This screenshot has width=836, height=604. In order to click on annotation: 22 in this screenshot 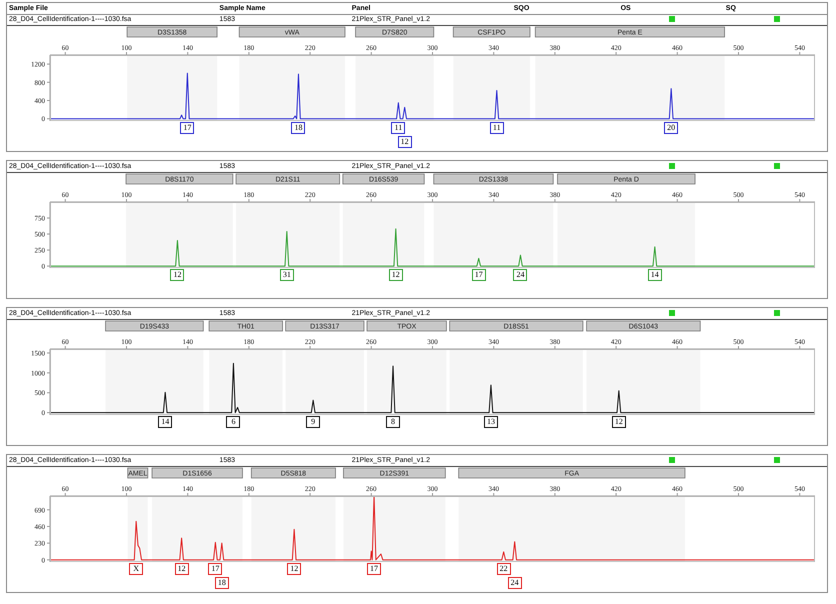, I will do `click(503, 568)`.